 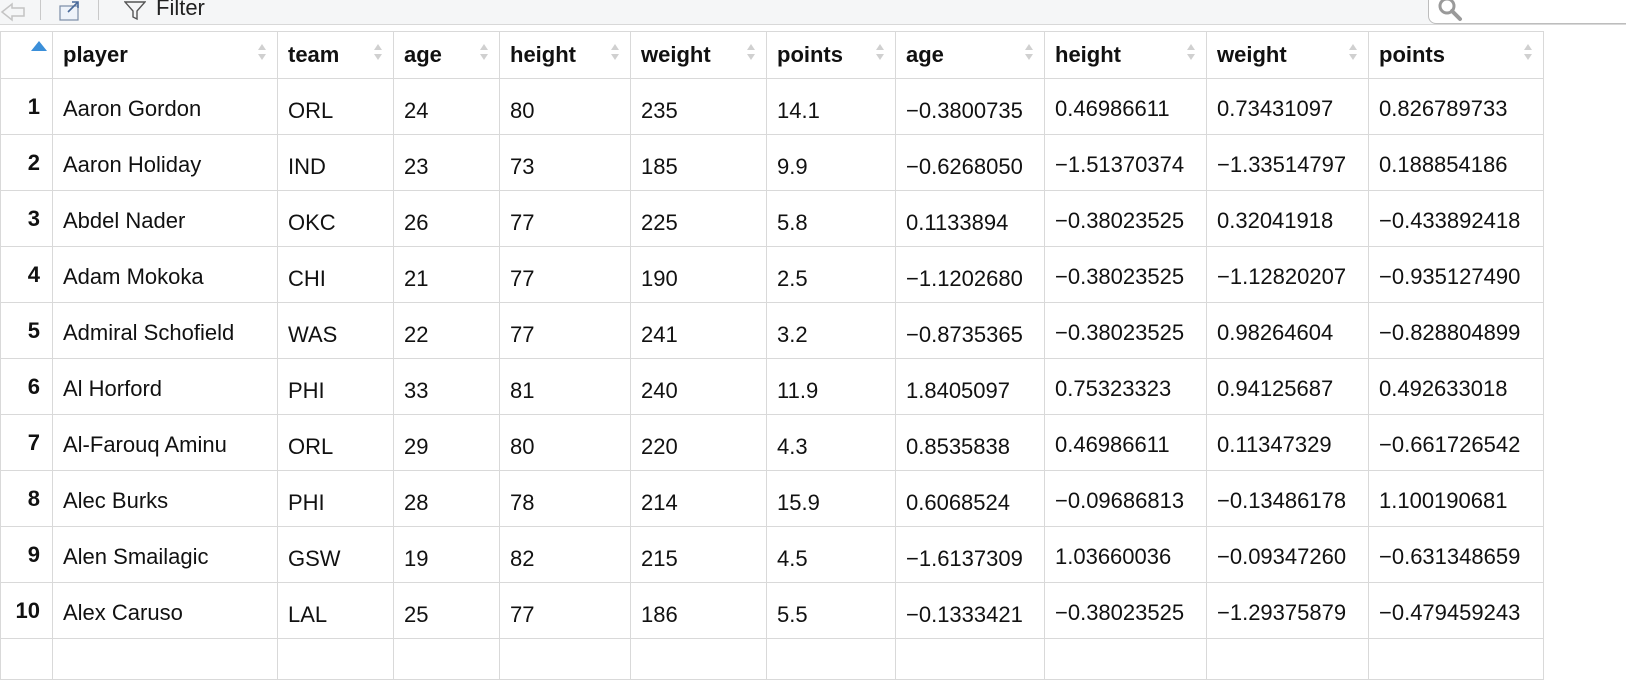 I want to click on cell-age-scaled, so click(x=970, y=659).